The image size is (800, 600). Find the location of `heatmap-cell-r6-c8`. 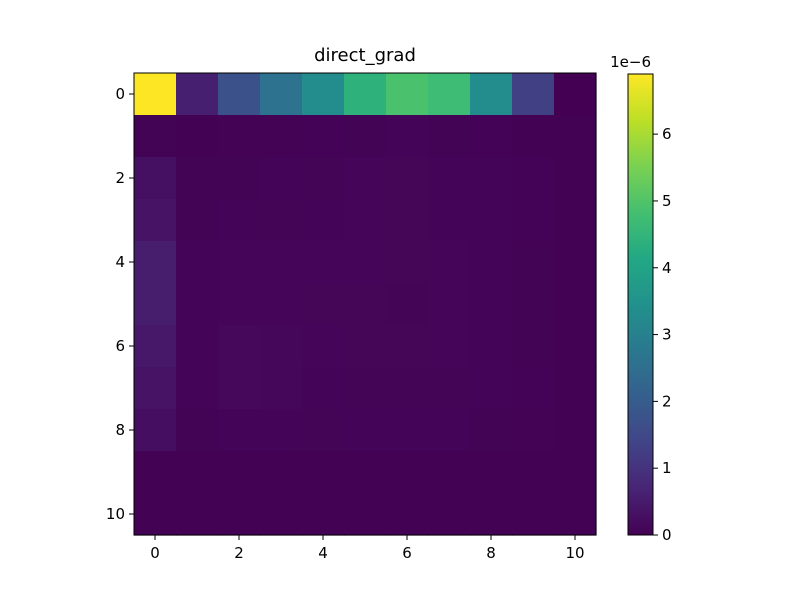

heatmap-cell-r6-c8 is located at coordinates (491, 346).